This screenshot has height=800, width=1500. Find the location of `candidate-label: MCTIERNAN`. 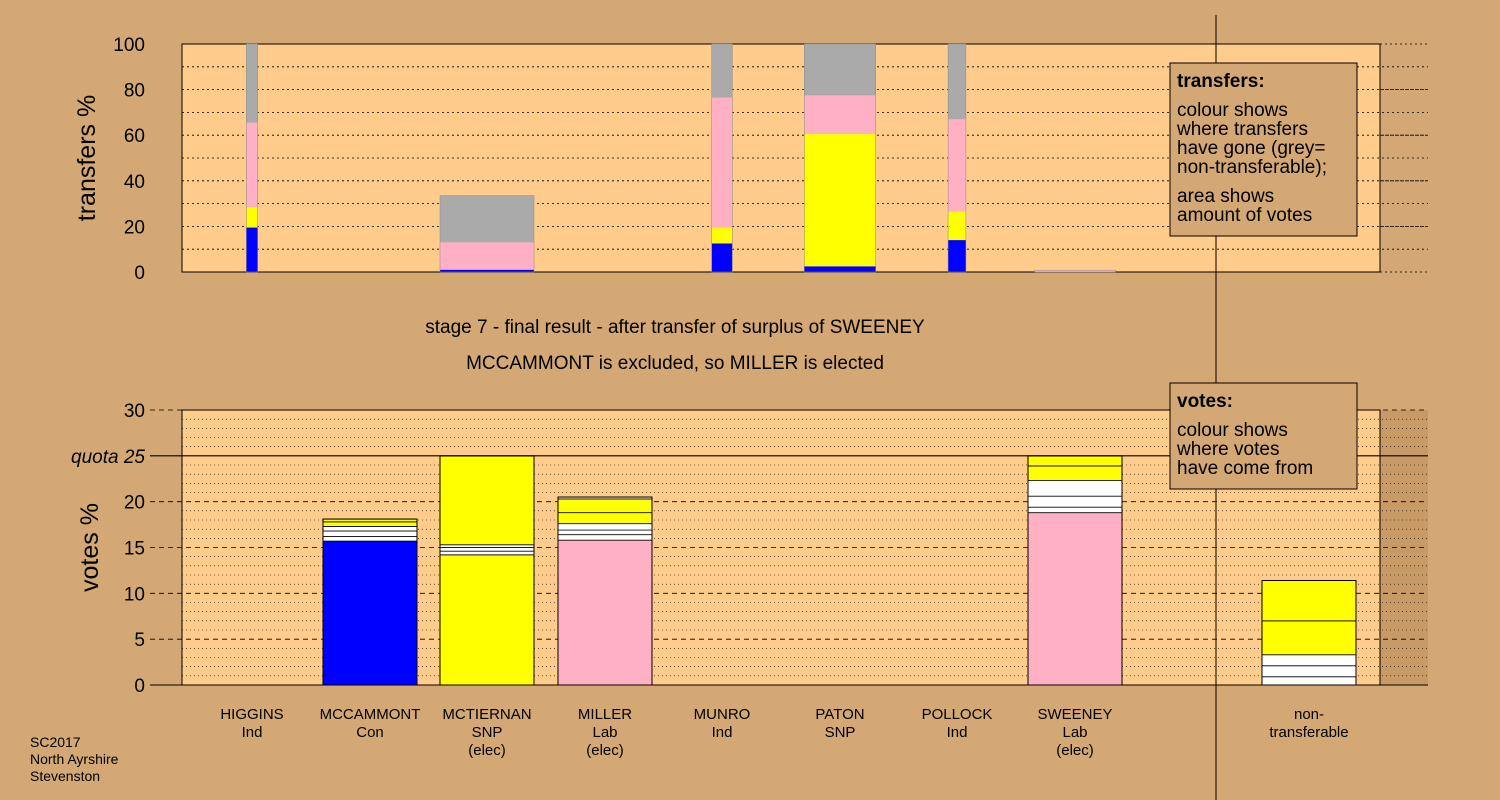

candidate-label: MCTIERNAN is located at coordinates (486, 714).